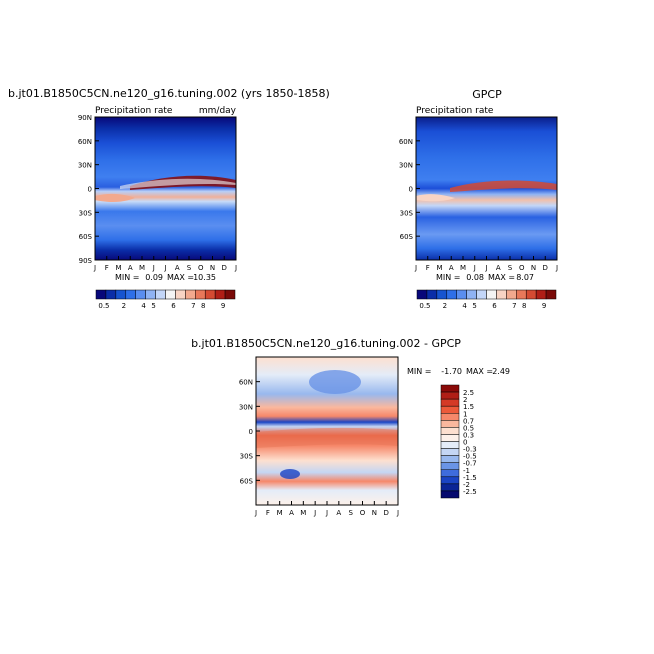 Image resolution: width=654 pixels, height=654 pixels. Describe the element at coordinates (385, 513) in the screenshot. I see `panel-diff-xtick-label: D` at that location.